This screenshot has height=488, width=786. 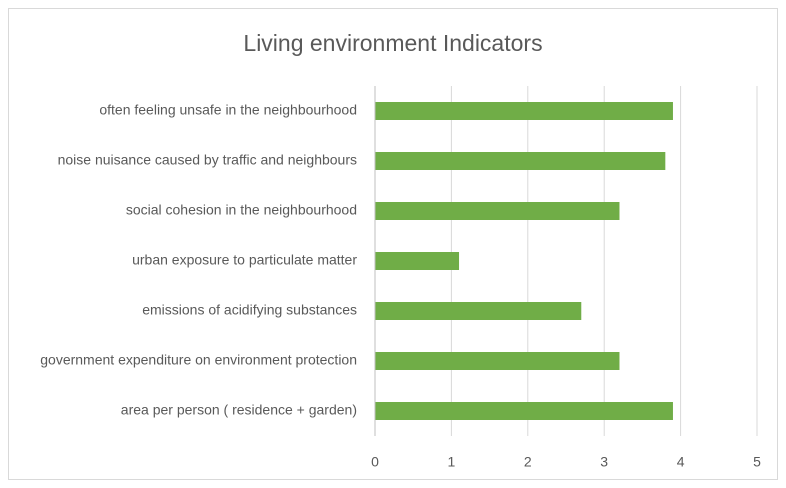 What do you see at coordinates (375, 462) in the screenshot?
I see `x-tick-label: 0` at bounding box center [375, 462].